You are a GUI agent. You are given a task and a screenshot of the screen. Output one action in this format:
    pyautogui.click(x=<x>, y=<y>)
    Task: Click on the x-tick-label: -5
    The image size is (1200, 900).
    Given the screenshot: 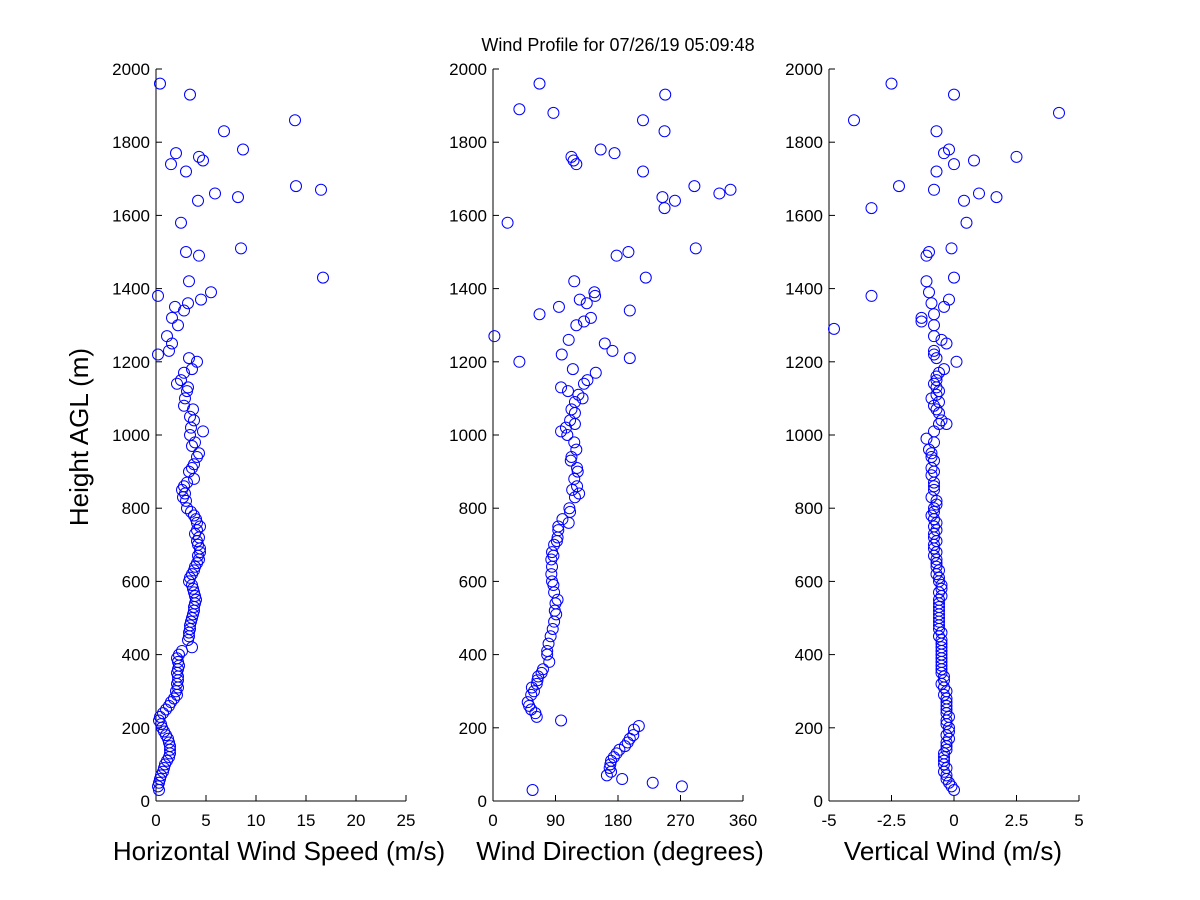 What is the action you would take?
    pyautogui.click(x=828, y=820)
    